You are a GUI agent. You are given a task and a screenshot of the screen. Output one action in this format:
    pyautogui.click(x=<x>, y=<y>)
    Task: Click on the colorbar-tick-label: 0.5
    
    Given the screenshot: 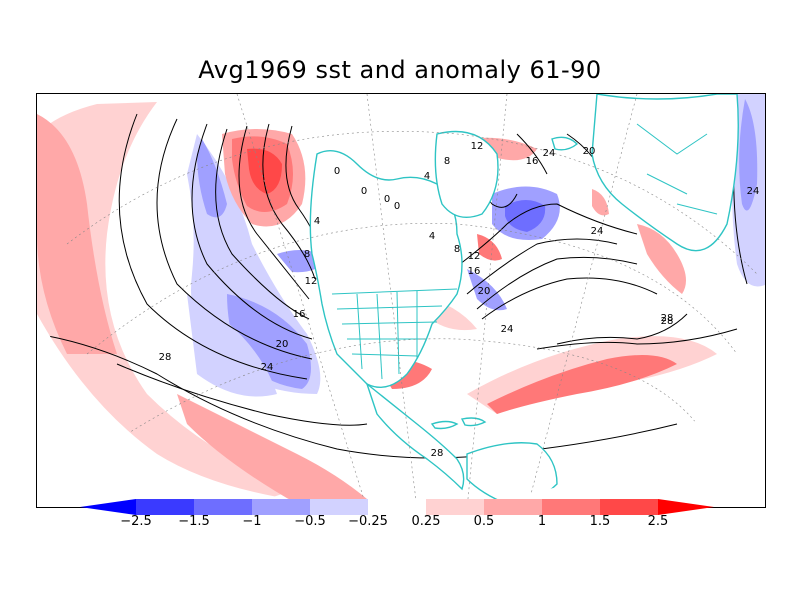 What is the action you would take?
    pyautogui.click(x=484, y=521)
    